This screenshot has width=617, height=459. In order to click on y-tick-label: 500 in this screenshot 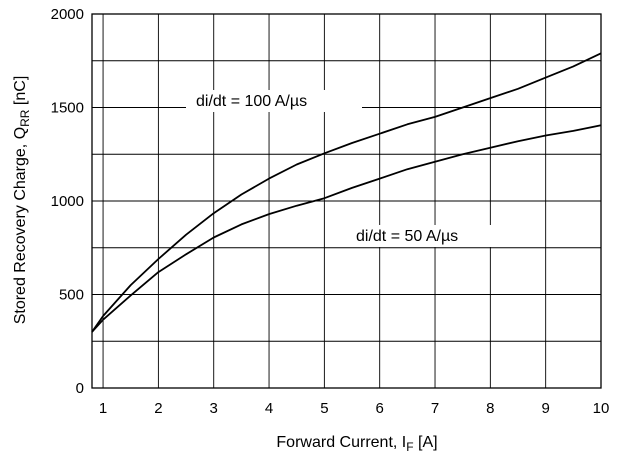, I will do `click(71, 295)`.